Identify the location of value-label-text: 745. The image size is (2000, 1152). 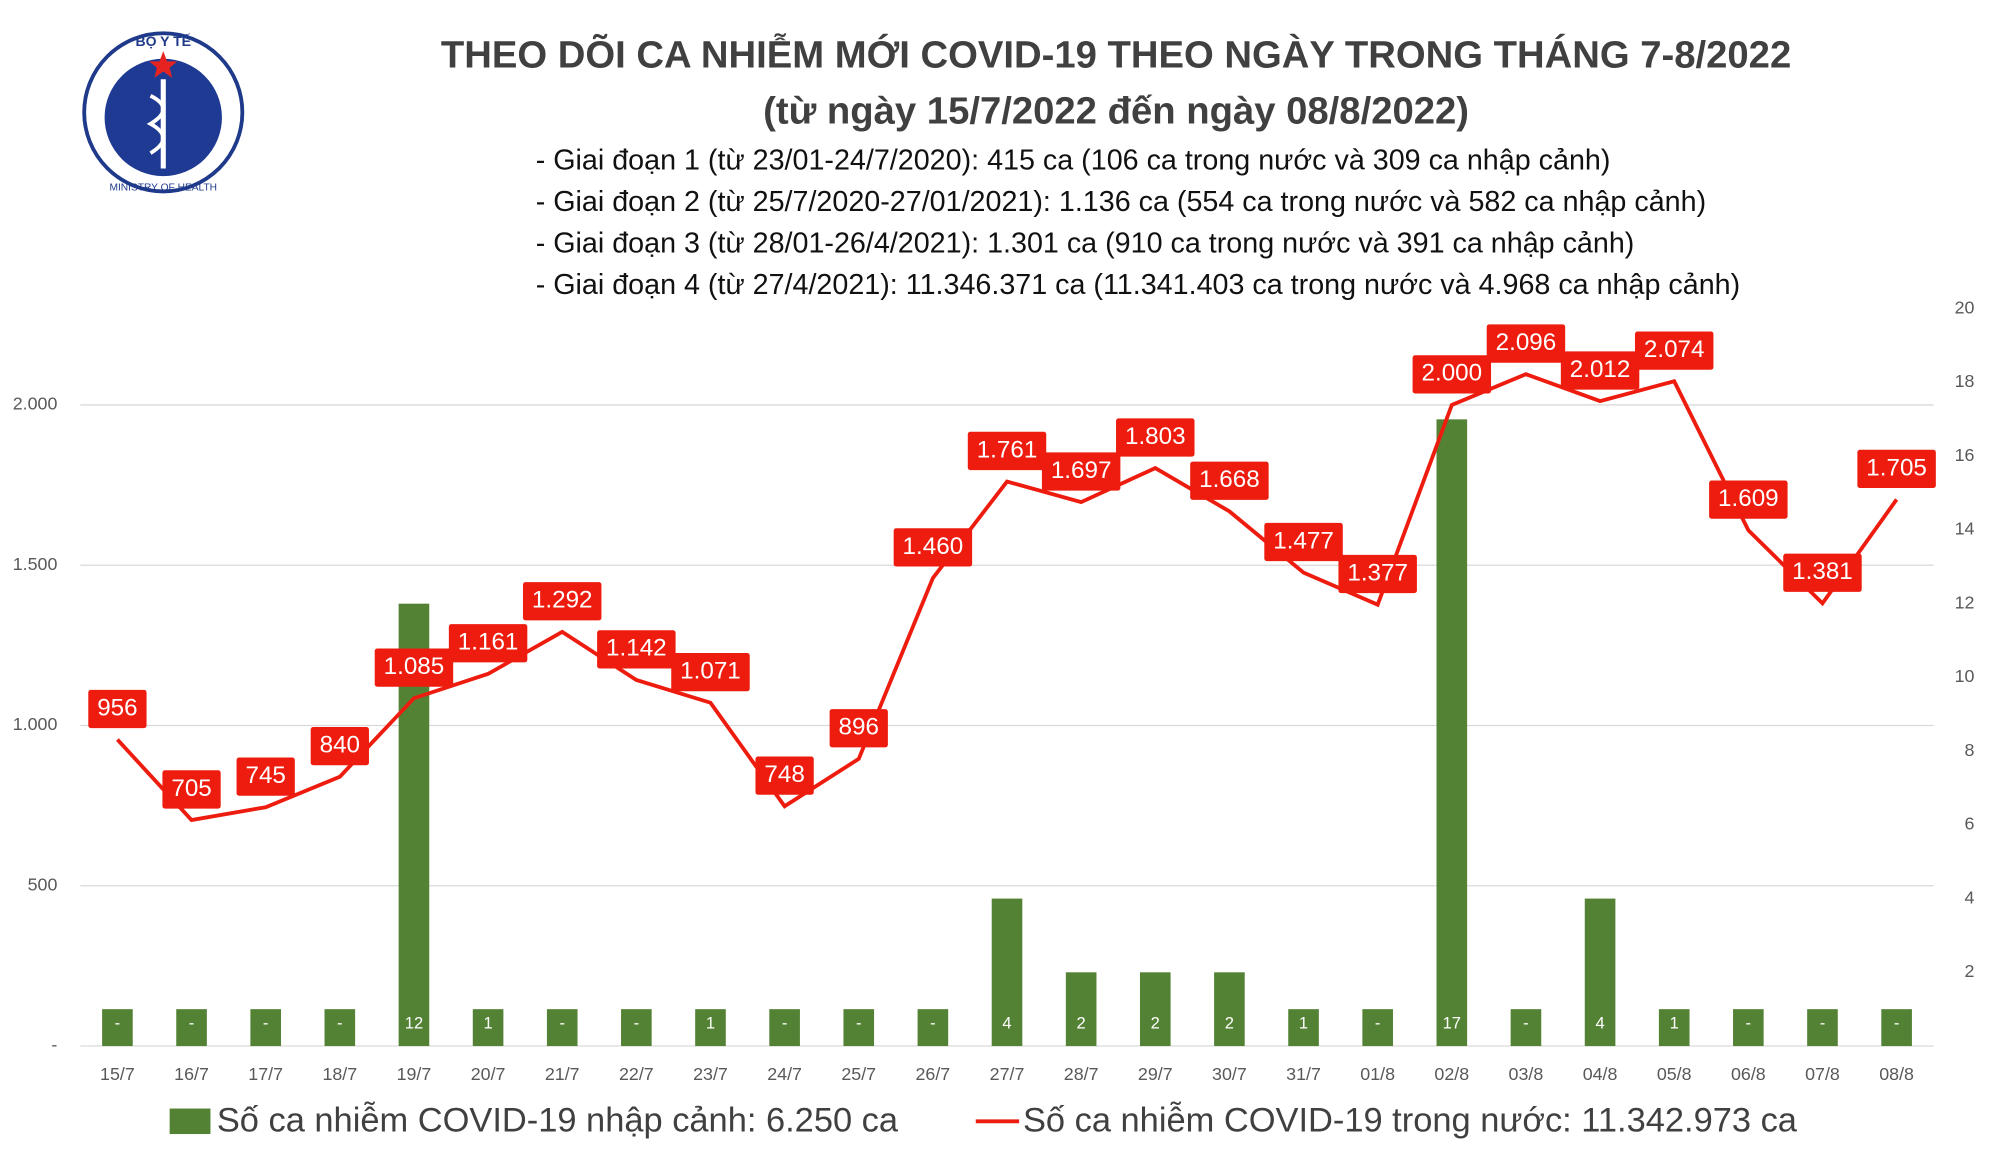
(265, 775).